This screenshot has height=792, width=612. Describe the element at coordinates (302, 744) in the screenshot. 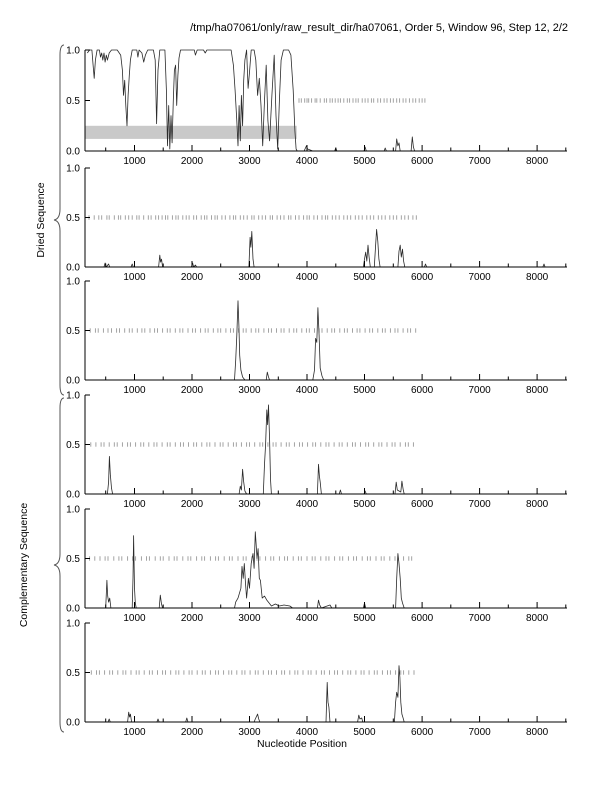

I see `x-axis-title: Nucleotide Position` at that location.